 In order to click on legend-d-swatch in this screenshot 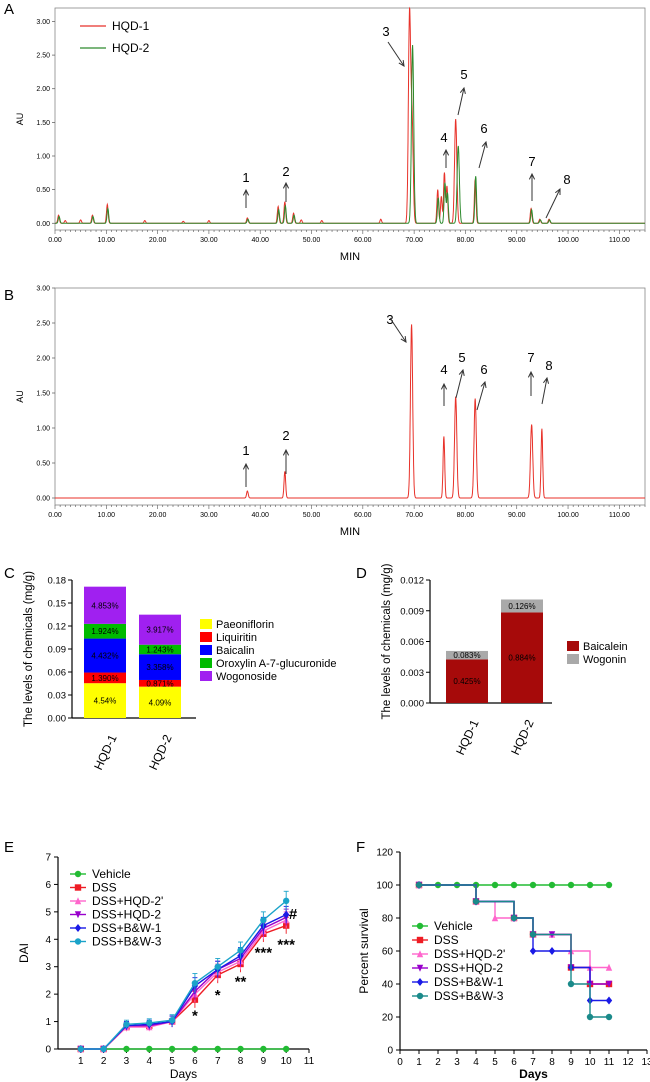, I will do `click(573, 659)`.